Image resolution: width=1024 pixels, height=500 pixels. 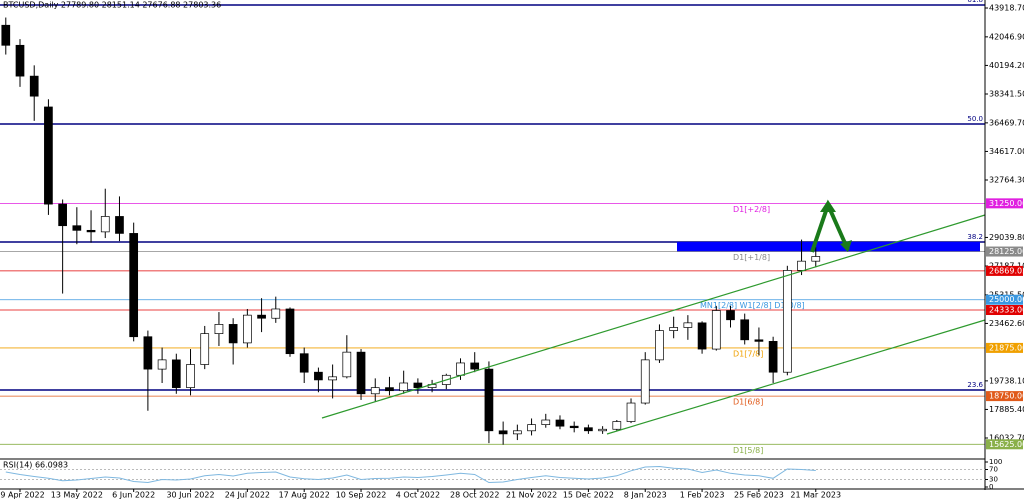 What do you see at coordinates (1006, 444) in the screenshot?
I see `level-price-label: 15625.00` at bounding box center [1006, 444].